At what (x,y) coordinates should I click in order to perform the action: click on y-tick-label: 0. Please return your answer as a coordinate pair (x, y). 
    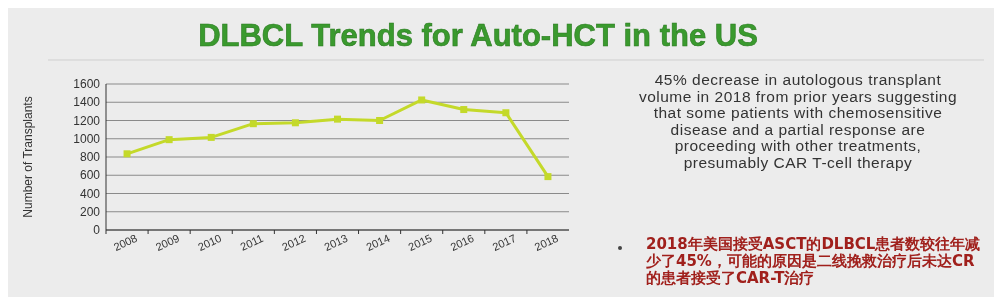
    Looking at the image, I should click on (97, 230).